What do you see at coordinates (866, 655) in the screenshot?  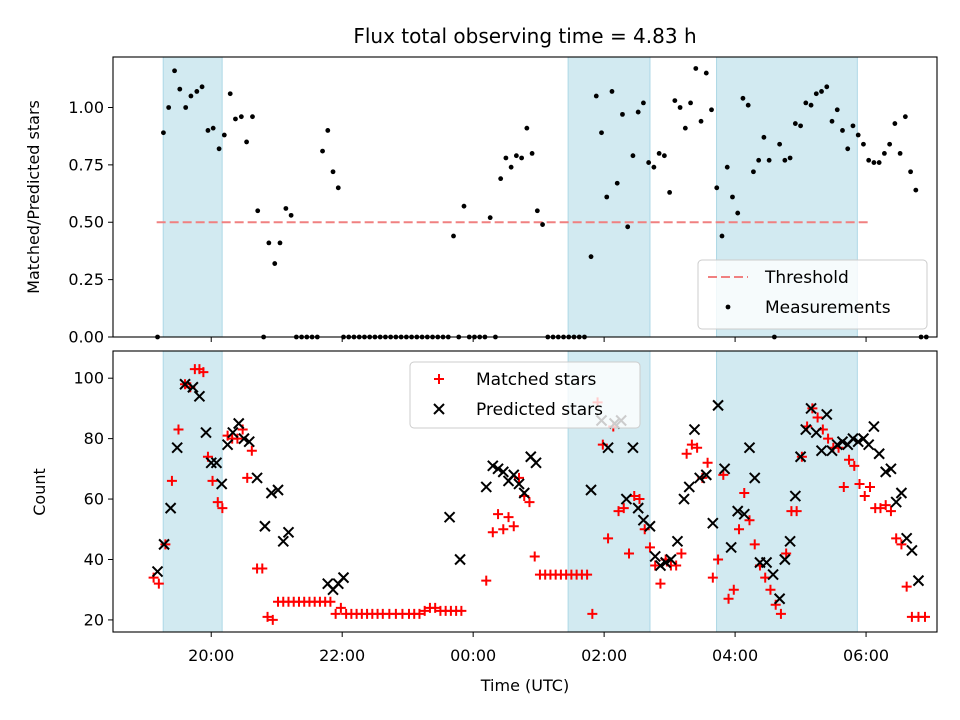 I see `x-tick-label-5: 06:00` at bounding box center [866, 655].